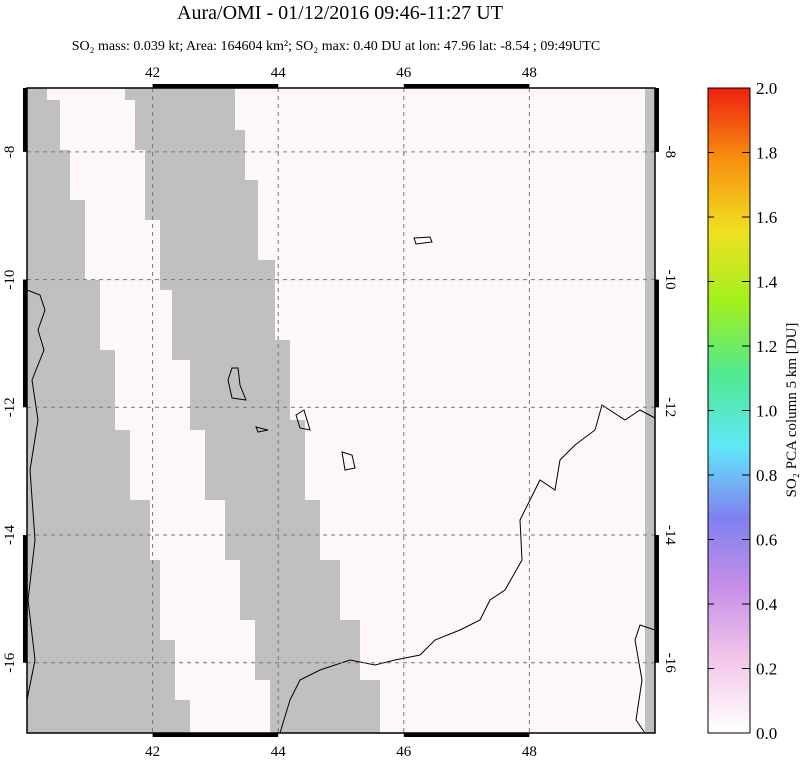 This screenshot has width=807, height=764. Describe the element at coordinates (766, 411) in the screenshot. I see `colorbar-tick-label: 1.0` at that location.